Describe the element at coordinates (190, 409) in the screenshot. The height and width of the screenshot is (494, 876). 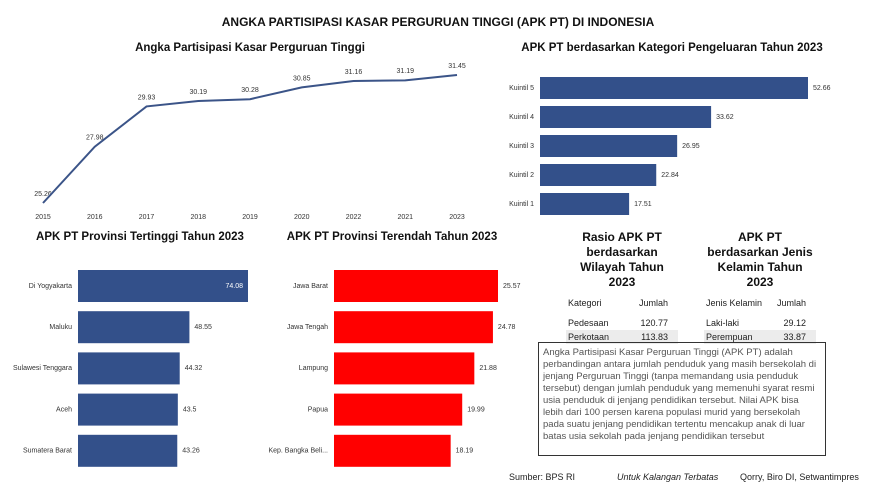
I see `data-label: 43.5` at that location.